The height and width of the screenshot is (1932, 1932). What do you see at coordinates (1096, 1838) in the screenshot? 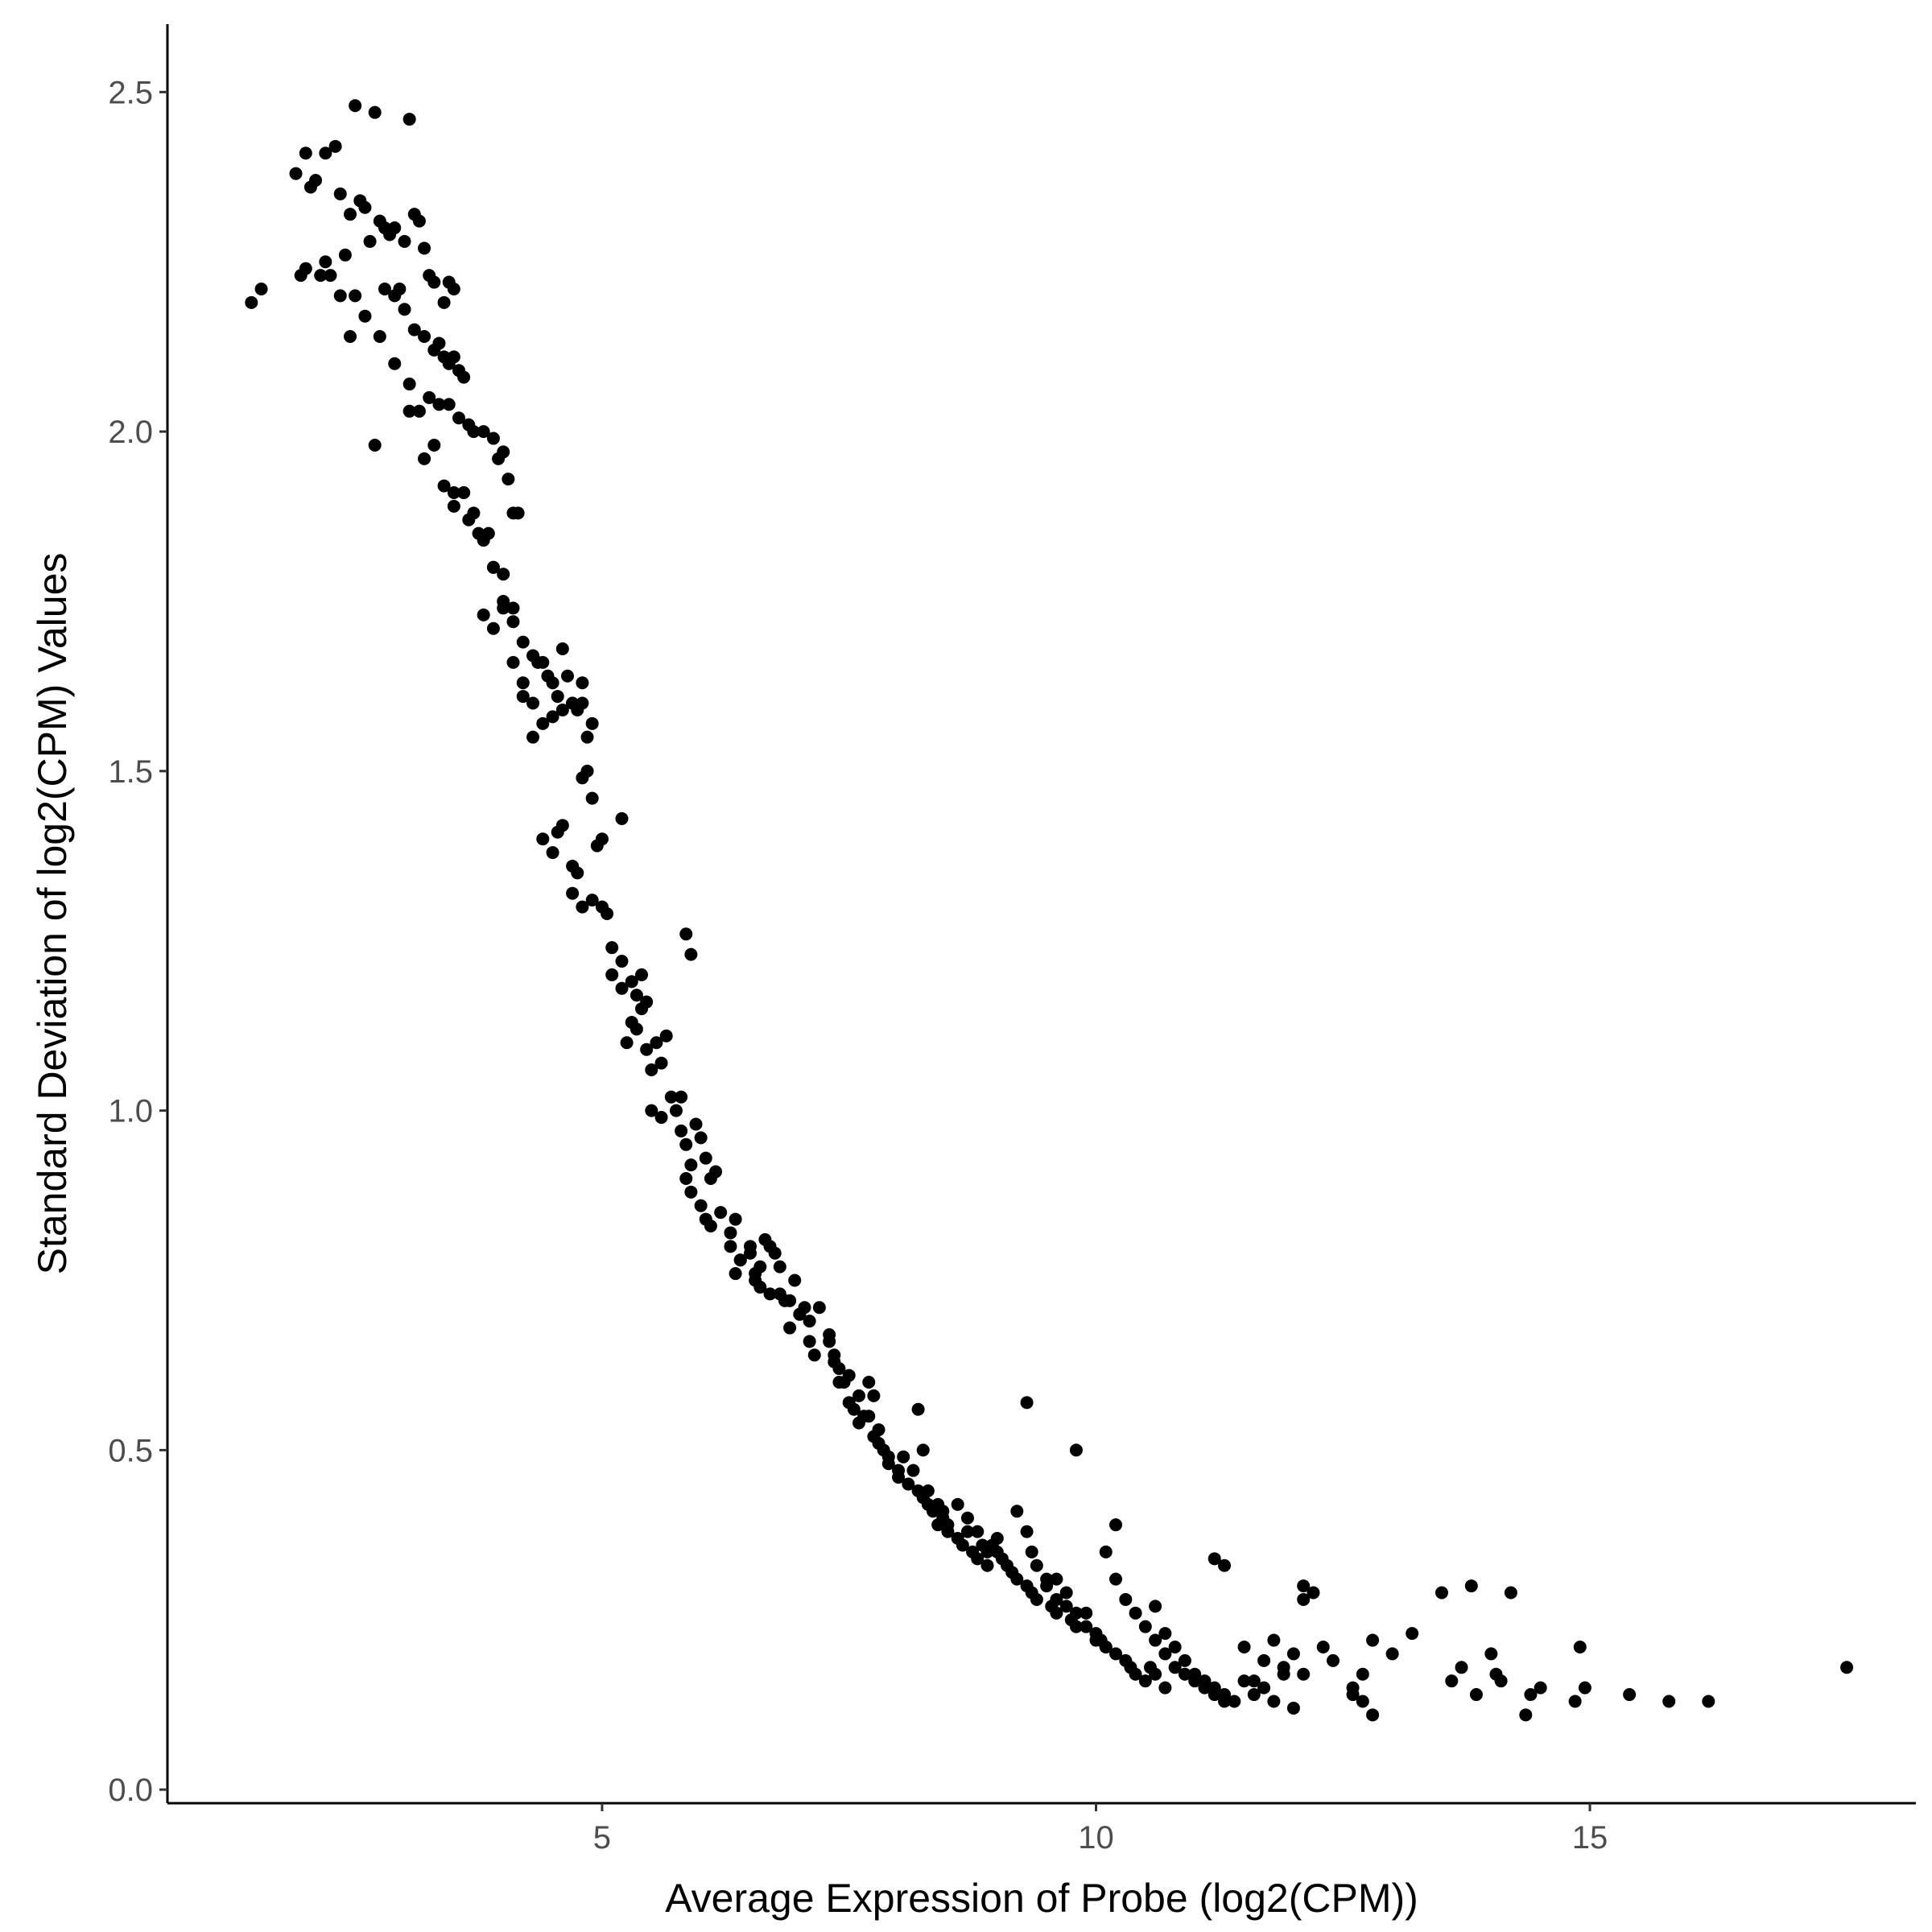
I see `x-tick-label: 10` at bounding box center [1096, 1838].